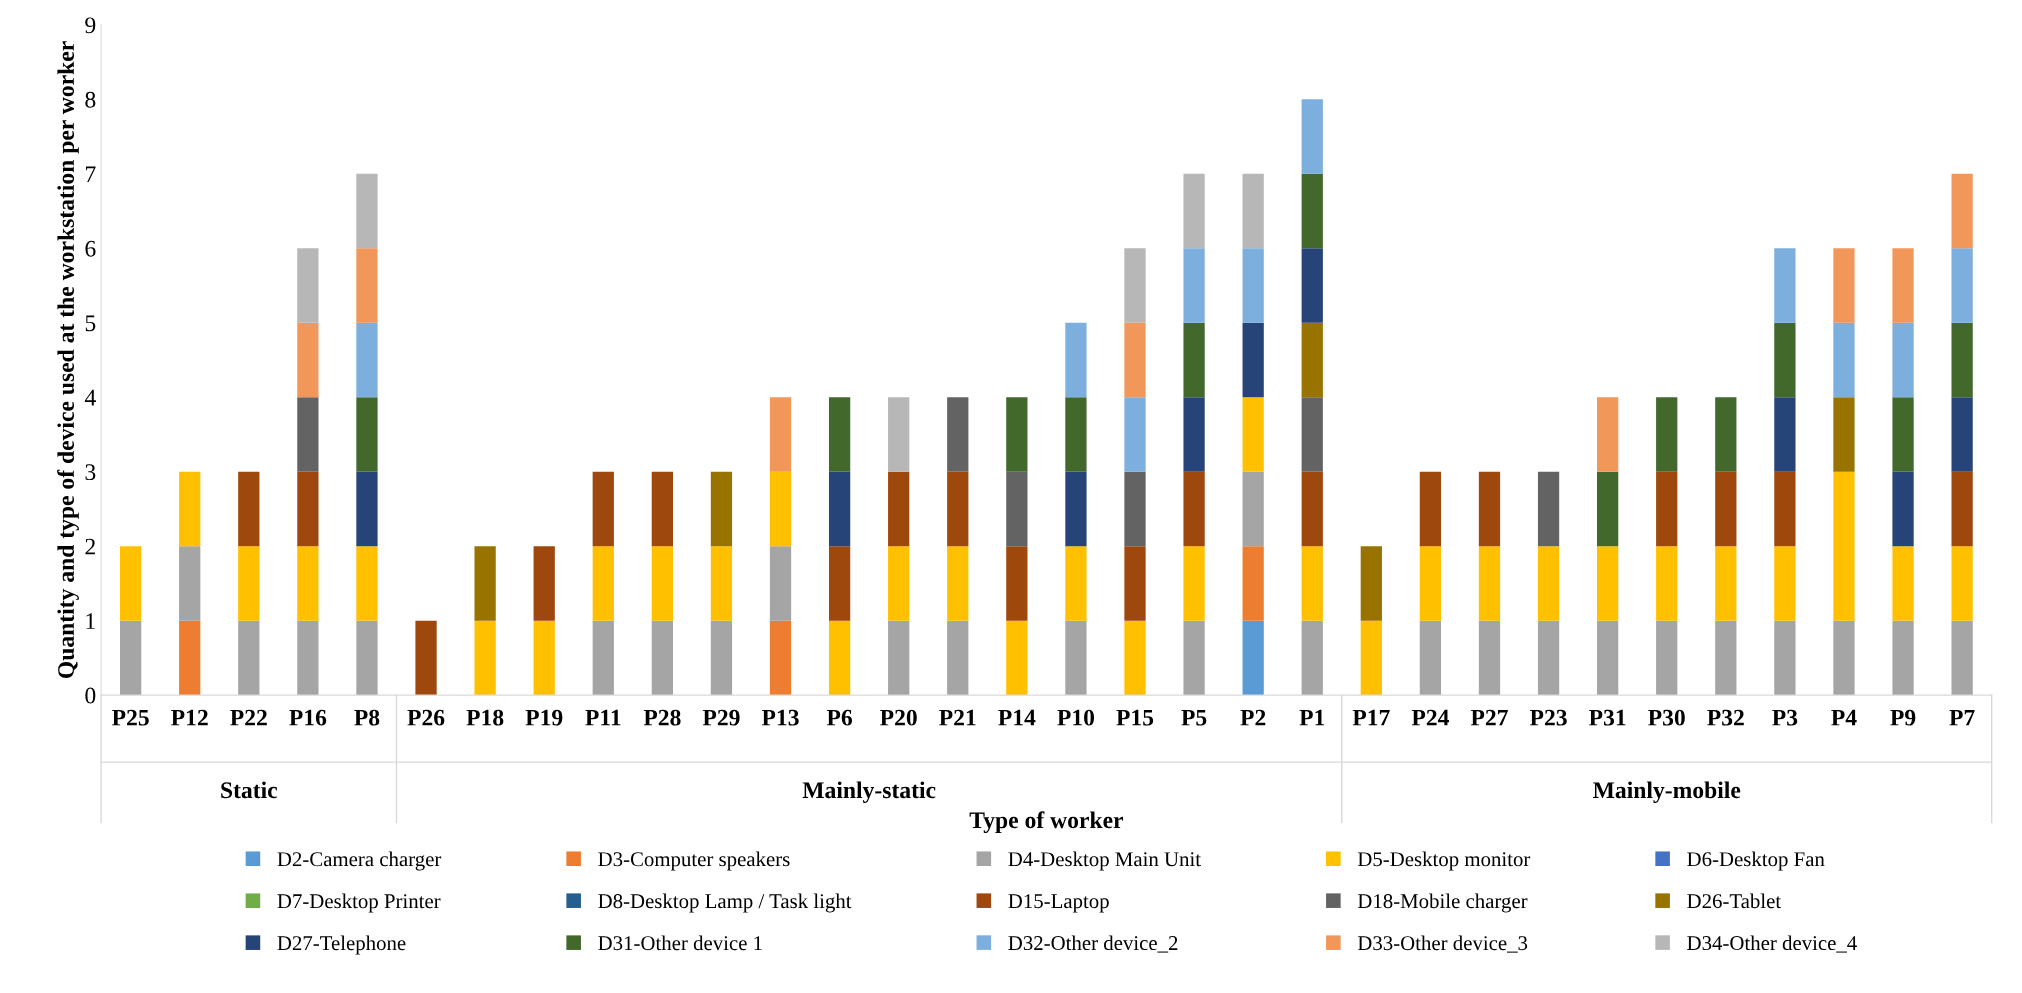  I want to click on x-tick-label: P5, so click(1194, 717).